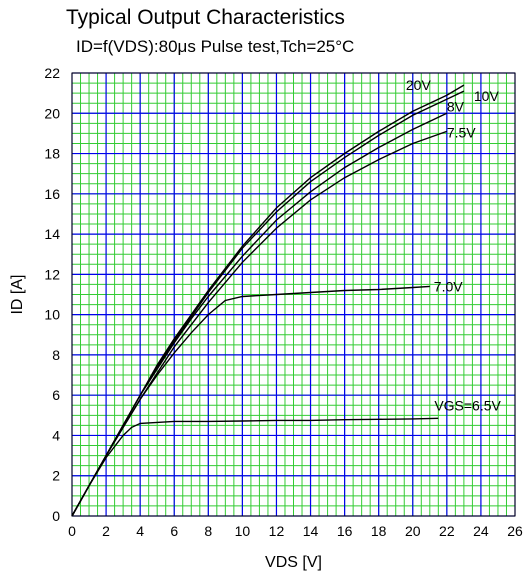 The width and height of the screenshot is (523, 577). What do you see at coordinates (311, 531) in the screenshot?
I see `x-tick-label: 14` at bounding box center [311, 531].